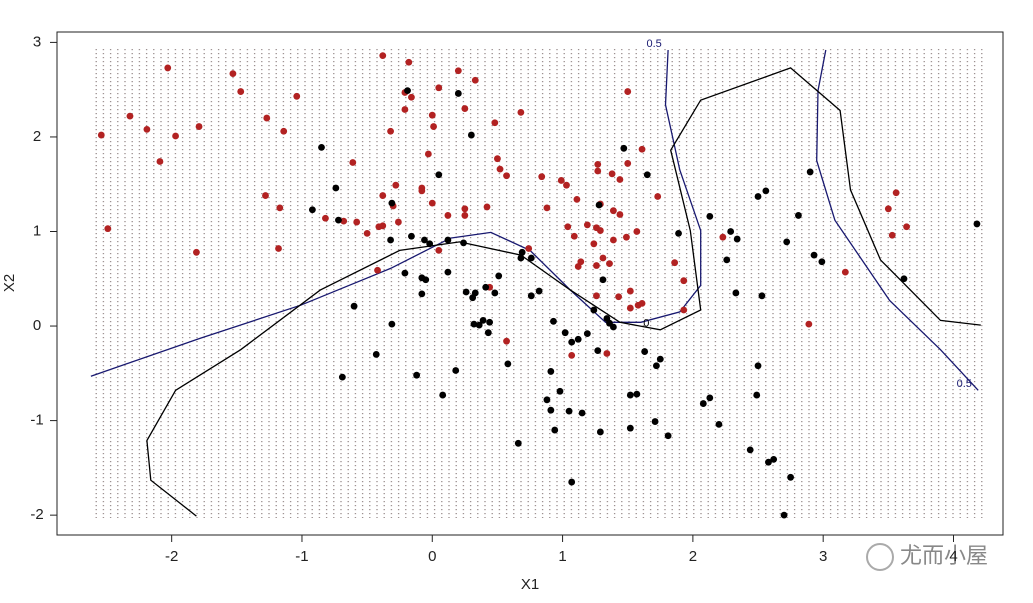 This screenshot has height=603, width=1033. I want to click on y-tick-label: 3, so click(37, 41).